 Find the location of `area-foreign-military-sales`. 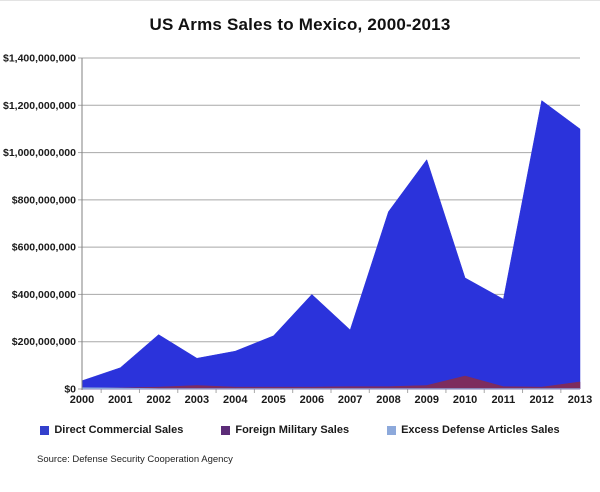

area-foreign-military-sales is located at coordinates (331, 382).